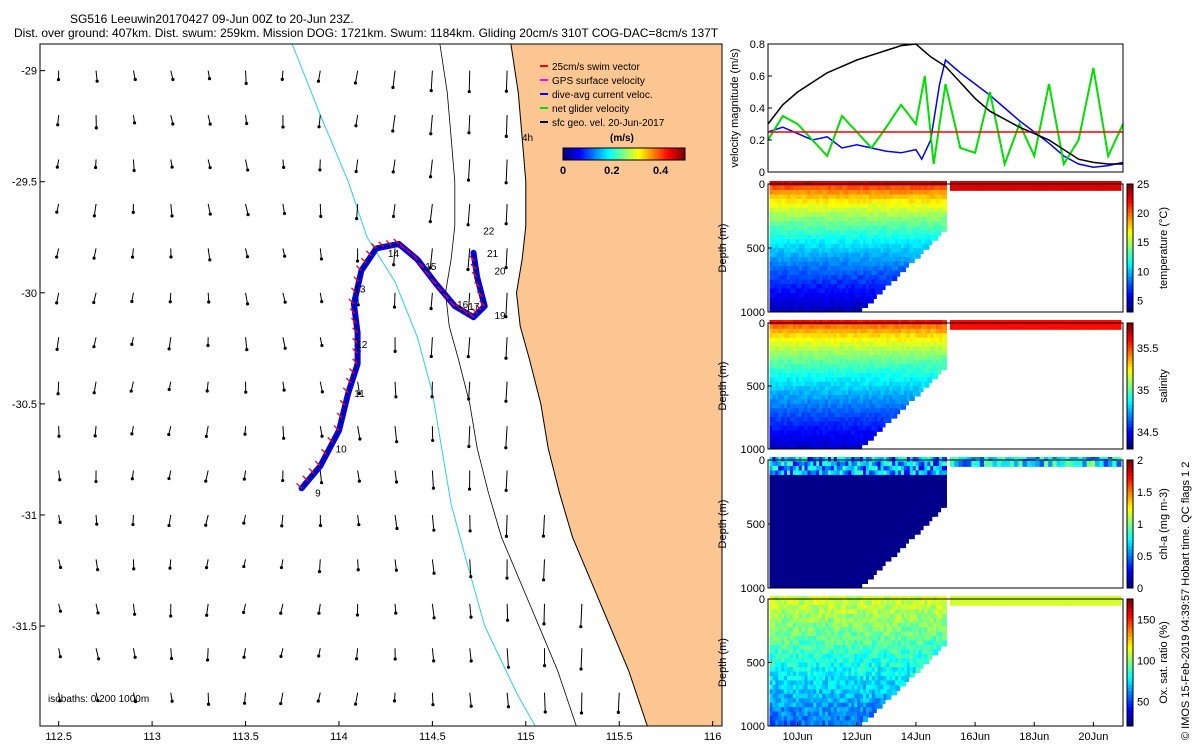 This screenshot has width=1200, height=750. I want to click on legend-colorbar-cell, so click(574, 154).